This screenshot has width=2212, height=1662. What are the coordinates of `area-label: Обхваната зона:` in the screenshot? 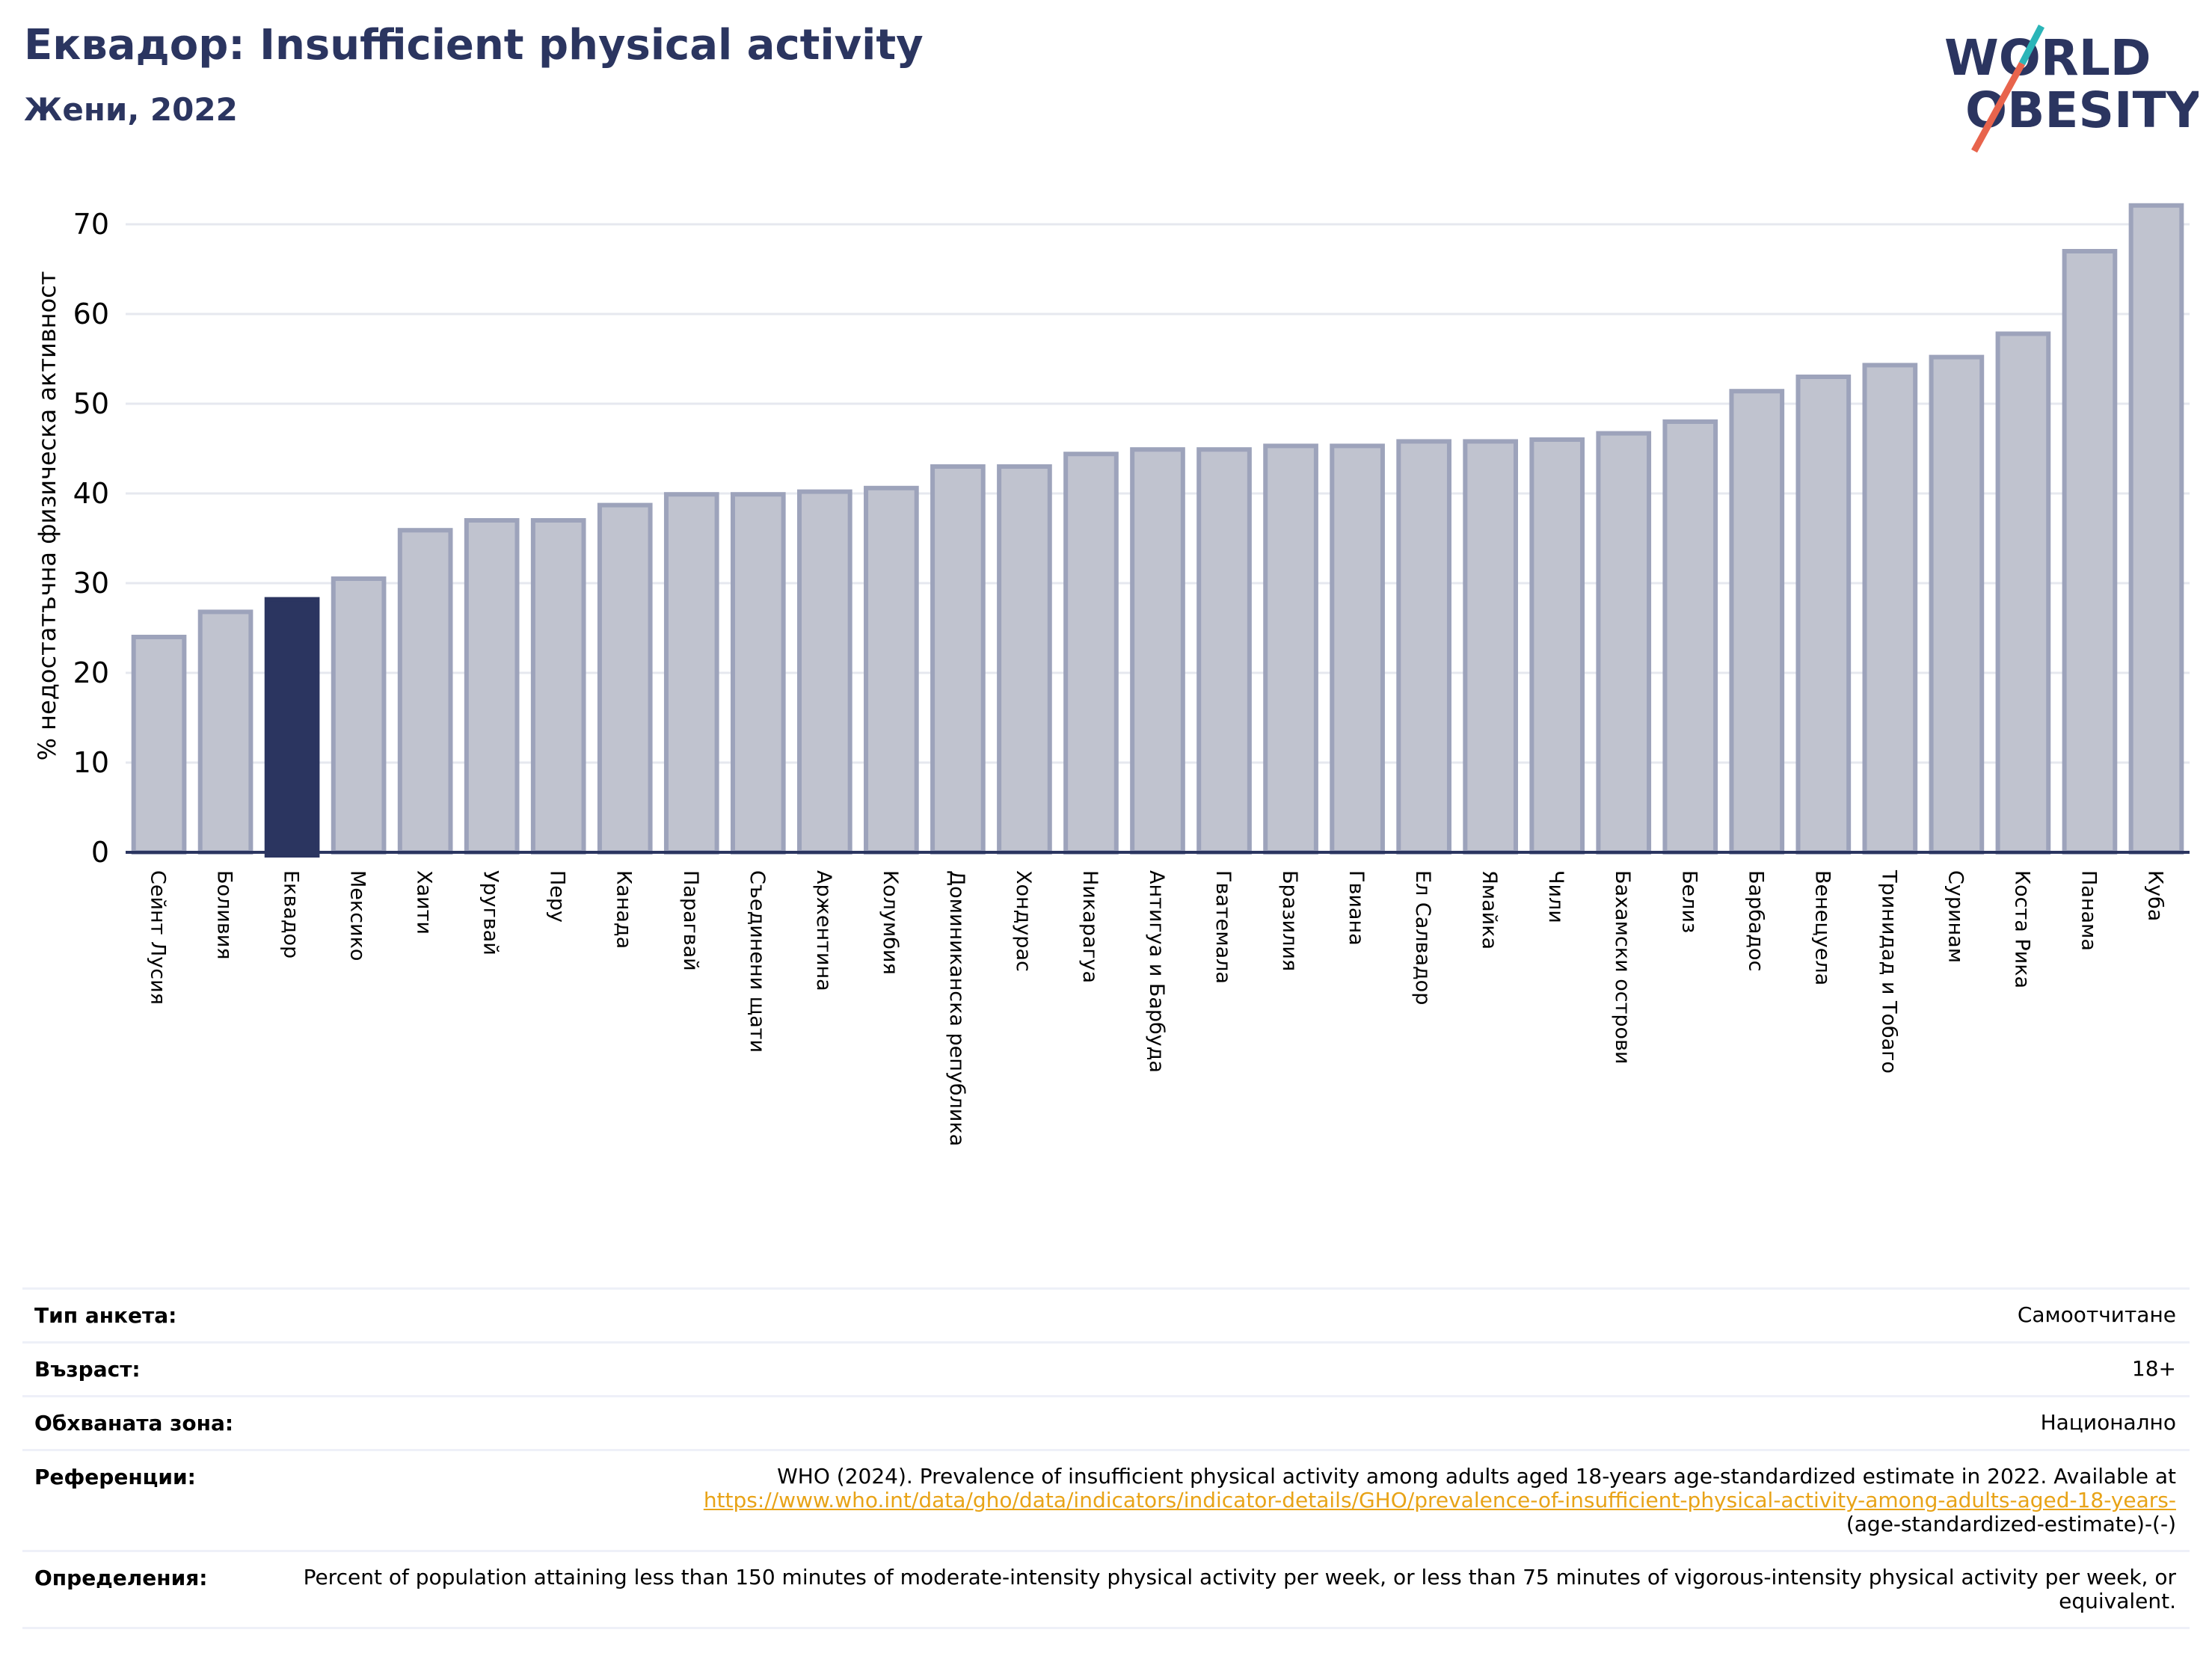 It's located at (134, 1423).